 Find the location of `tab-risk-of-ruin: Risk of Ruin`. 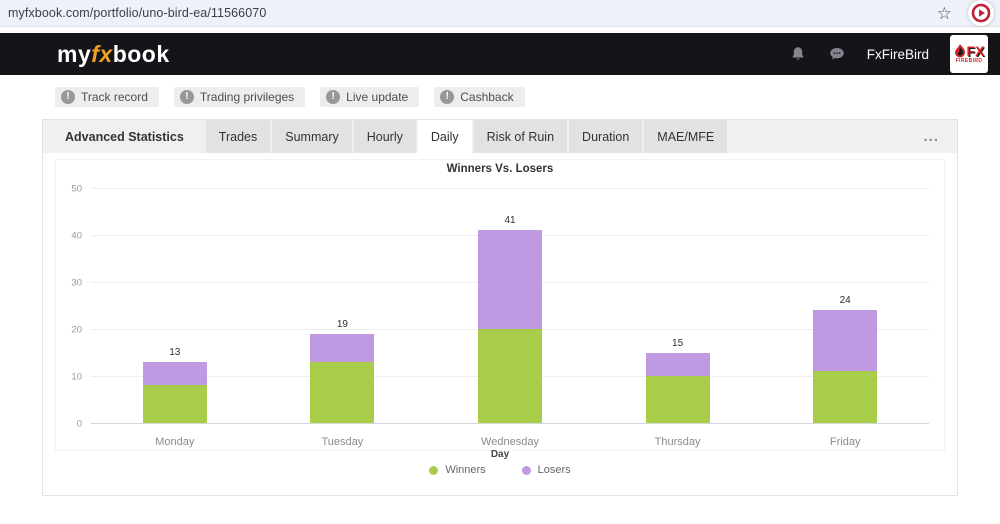

tab-risk-of-ruin: Risk of Ruin is located at coordinates (520, 136).